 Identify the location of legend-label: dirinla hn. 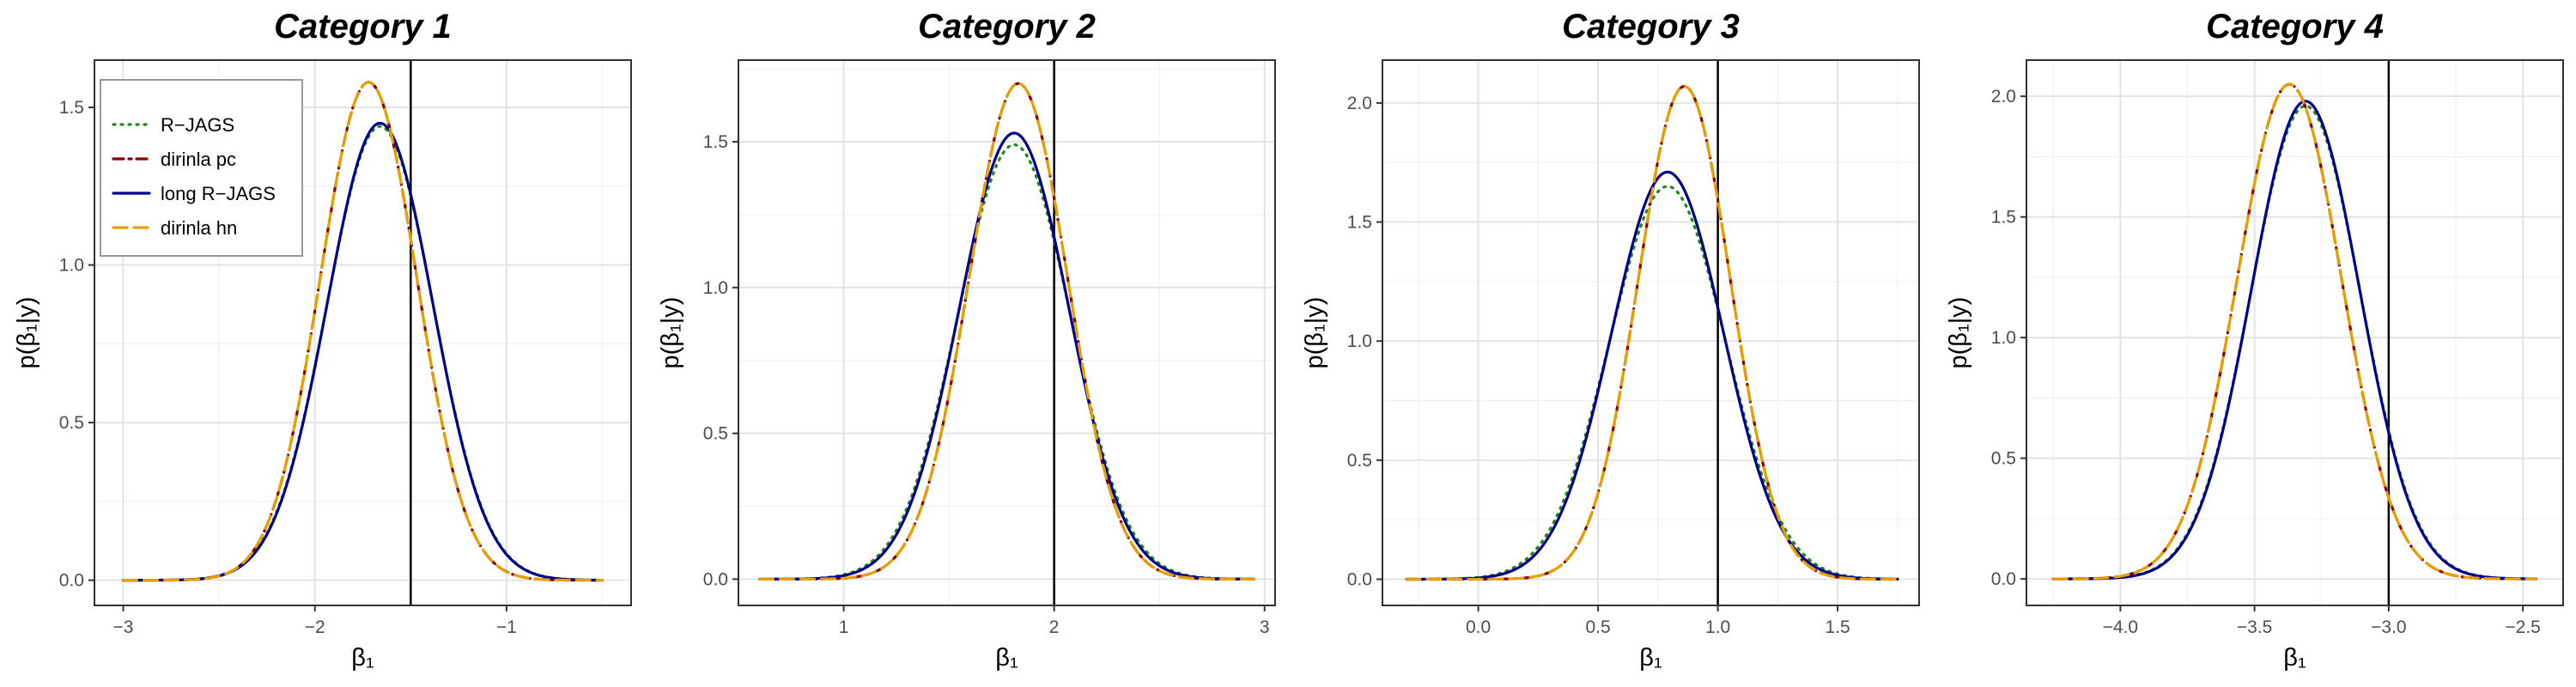
(199, 228).